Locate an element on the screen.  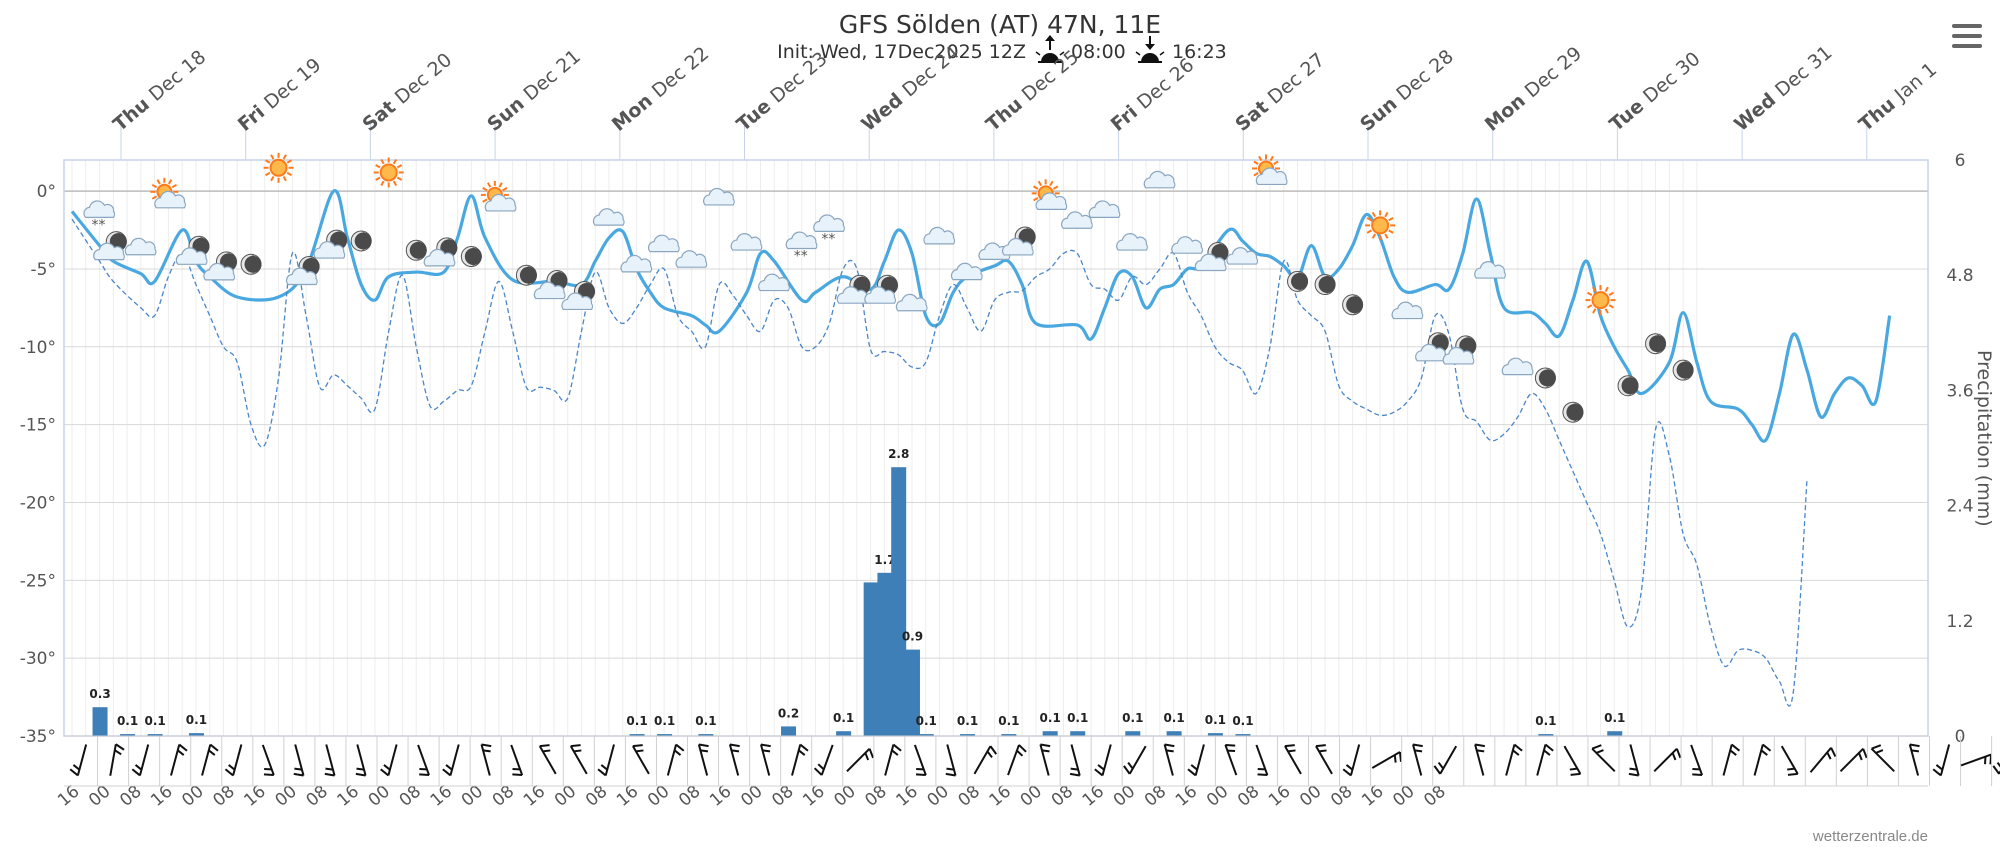
chart-title: GFS Sölden (AT) 47N, 11E is located at coordinates (1000, 24).